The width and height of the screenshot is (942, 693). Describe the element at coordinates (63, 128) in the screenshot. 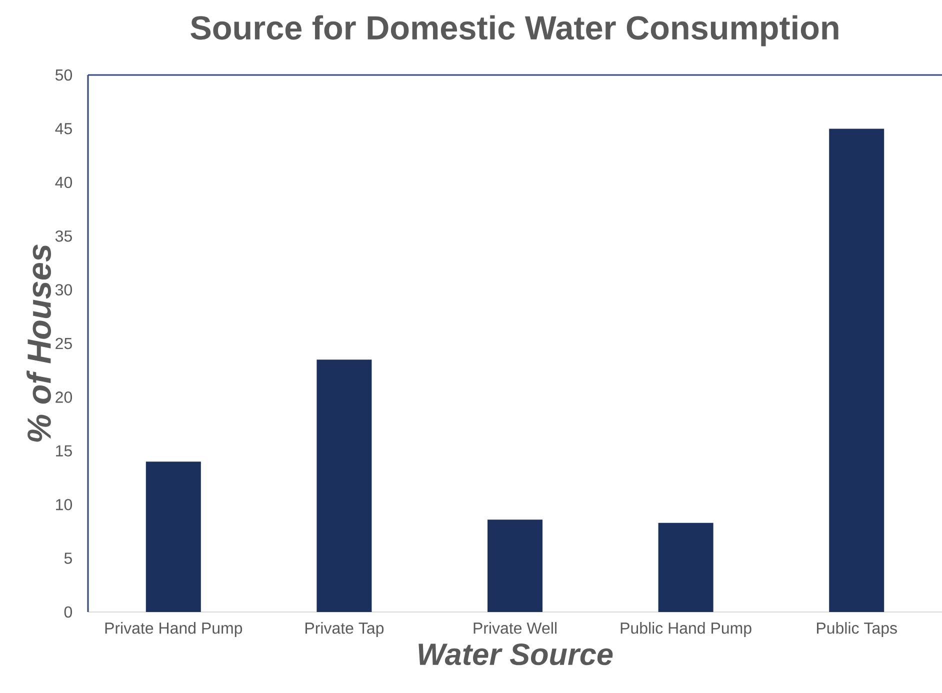

I see `y-tick-label: 45` at that location.